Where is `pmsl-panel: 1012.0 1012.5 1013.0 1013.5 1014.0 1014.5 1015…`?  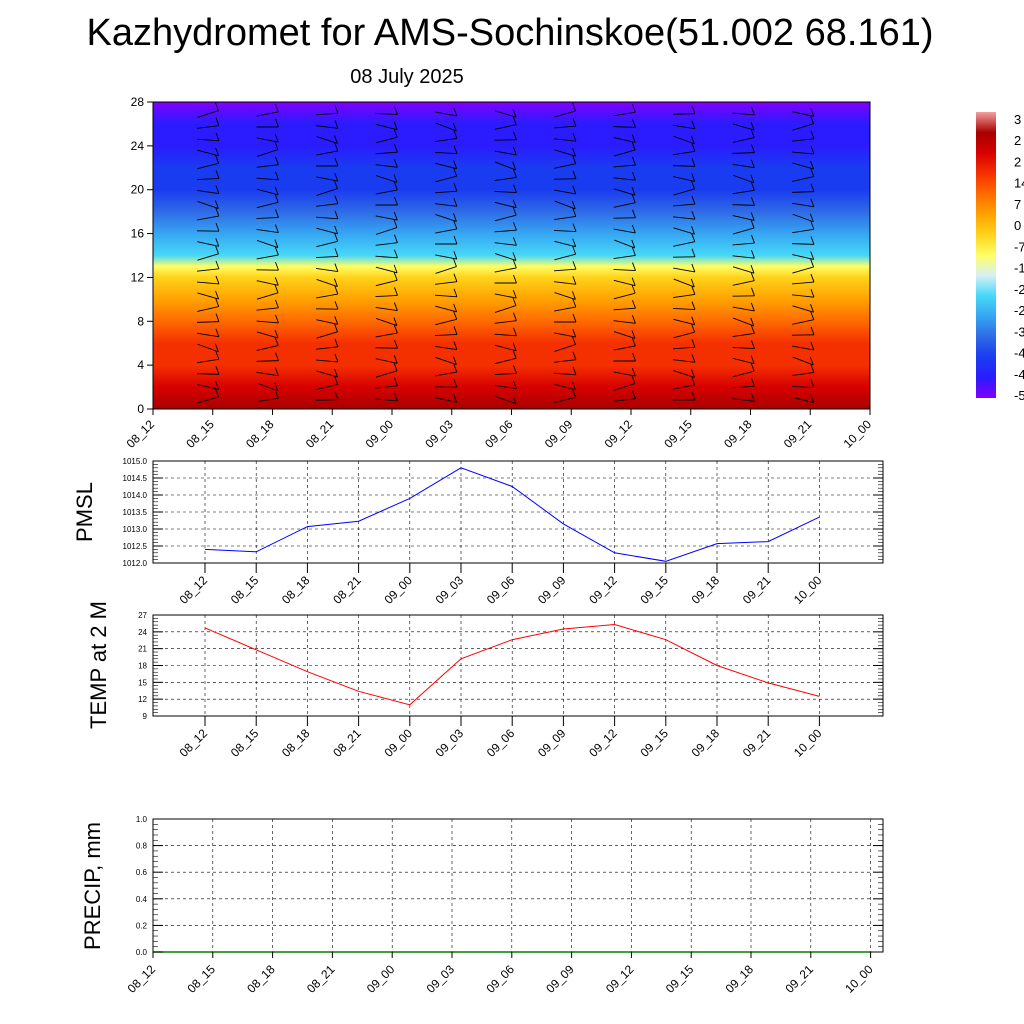
pmsl-panel: 1012.0 1012.5 1013.0 1013.5 1014.0 1014.5 1015… is located at coordinates (478, 532).